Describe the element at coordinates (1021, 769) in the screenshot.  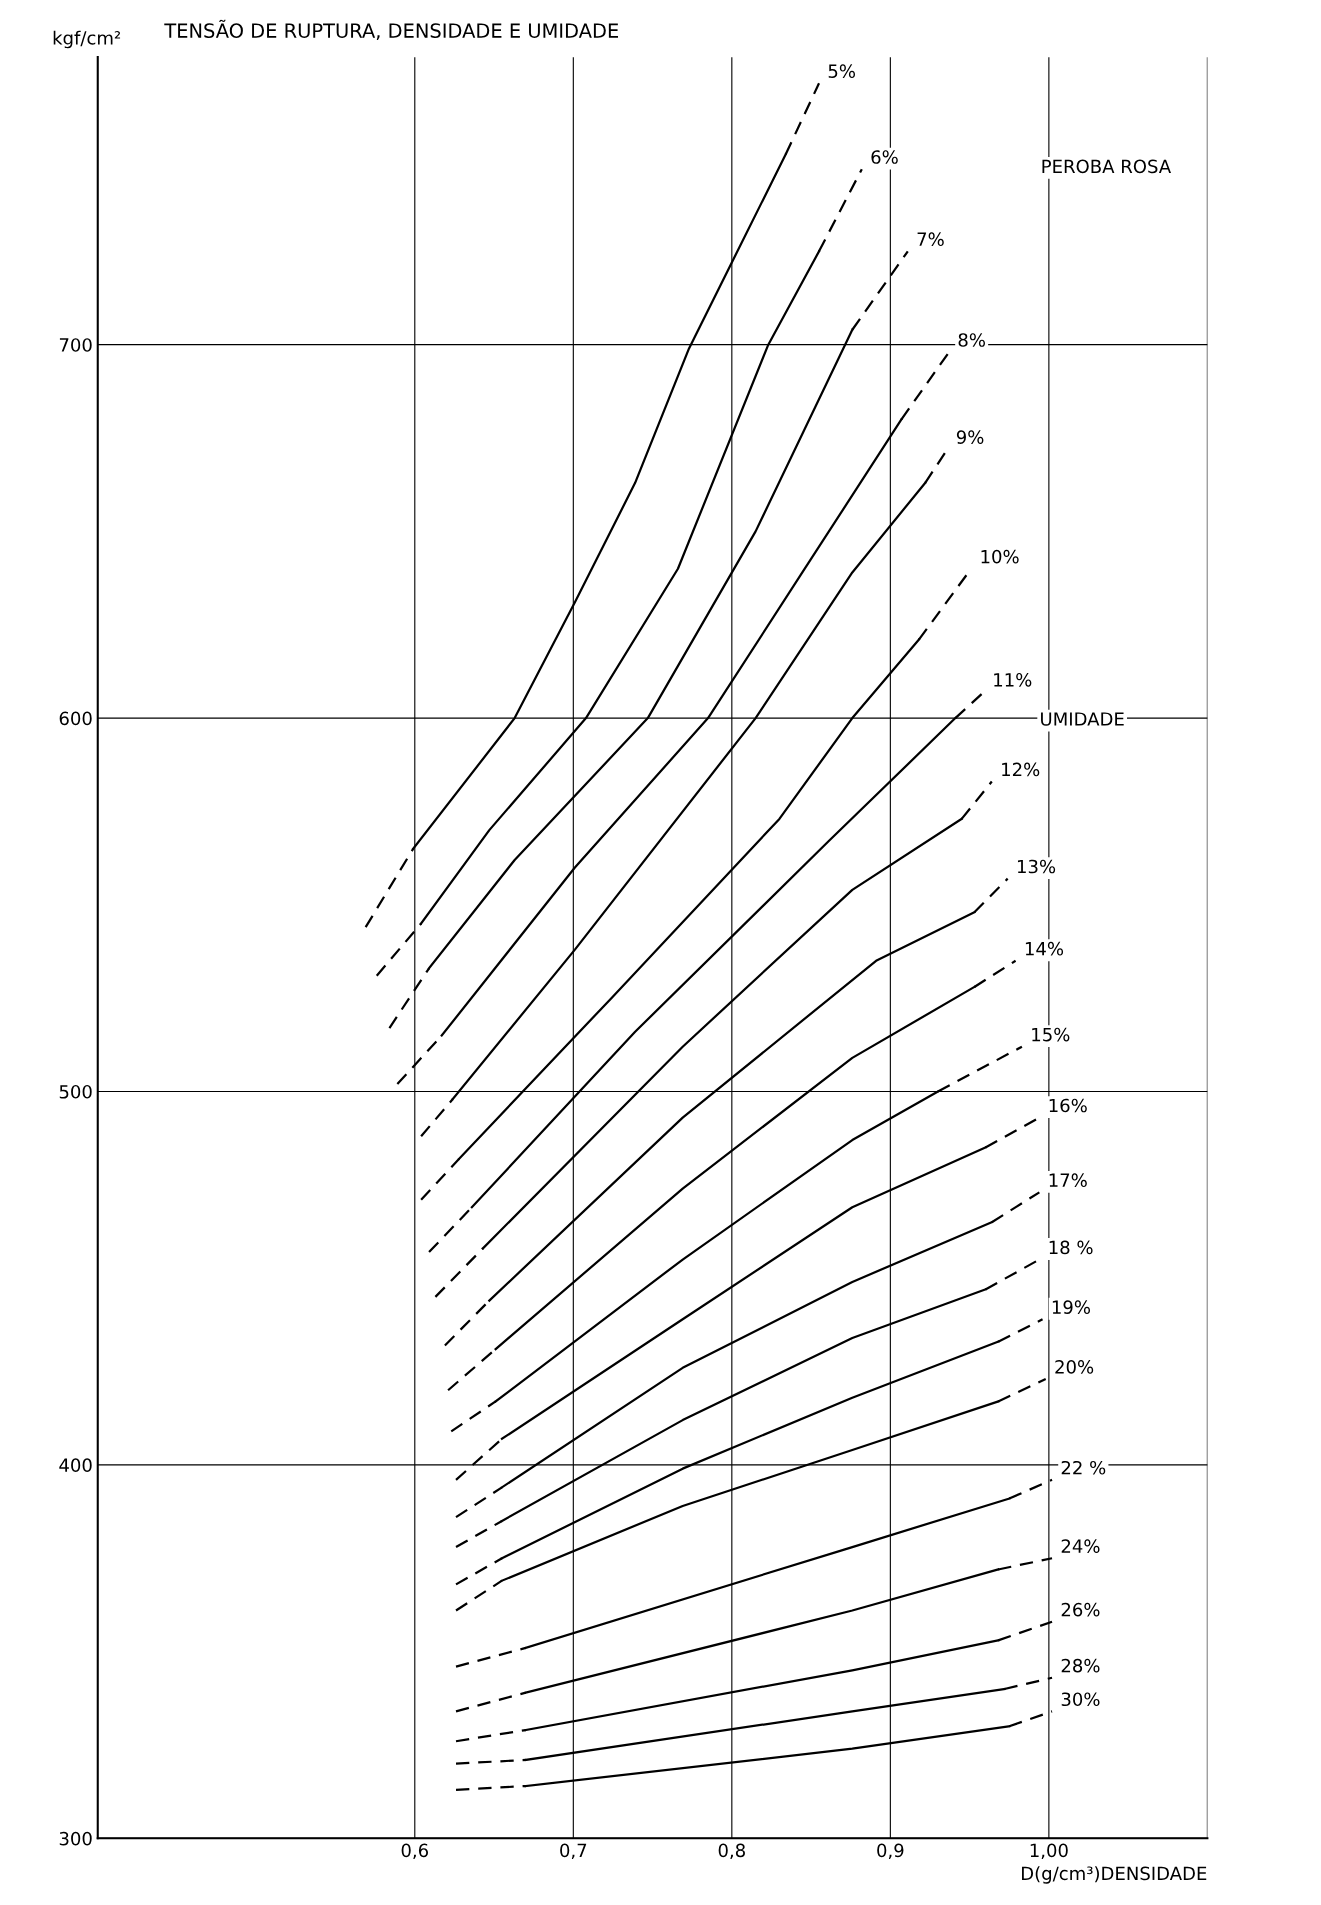
I see `series-label: 12%` at that location.